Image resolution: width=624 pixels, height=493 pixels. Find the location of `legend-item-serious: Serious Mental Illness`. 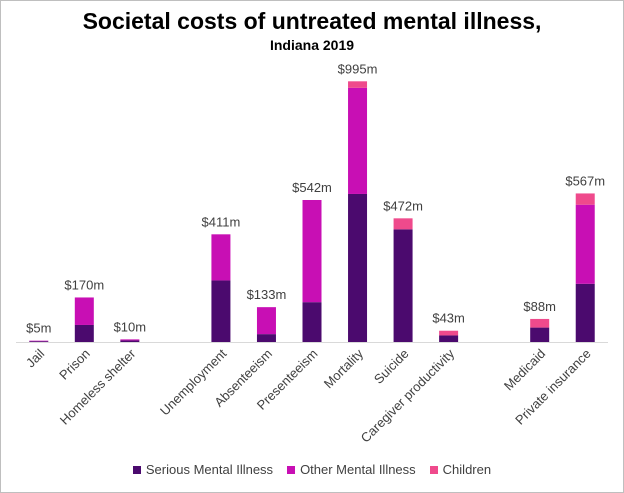

legend-item-serious: Serious Mental Illness is located at coordinates (203, 469).